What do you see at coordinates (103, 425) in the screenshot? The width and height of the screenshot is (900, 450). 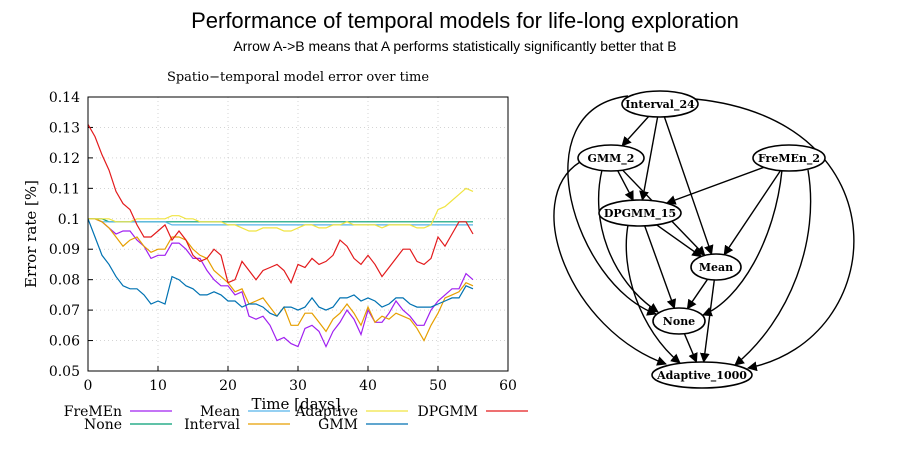 I see `legend-label-none: None` at bounding box center [103, 425].